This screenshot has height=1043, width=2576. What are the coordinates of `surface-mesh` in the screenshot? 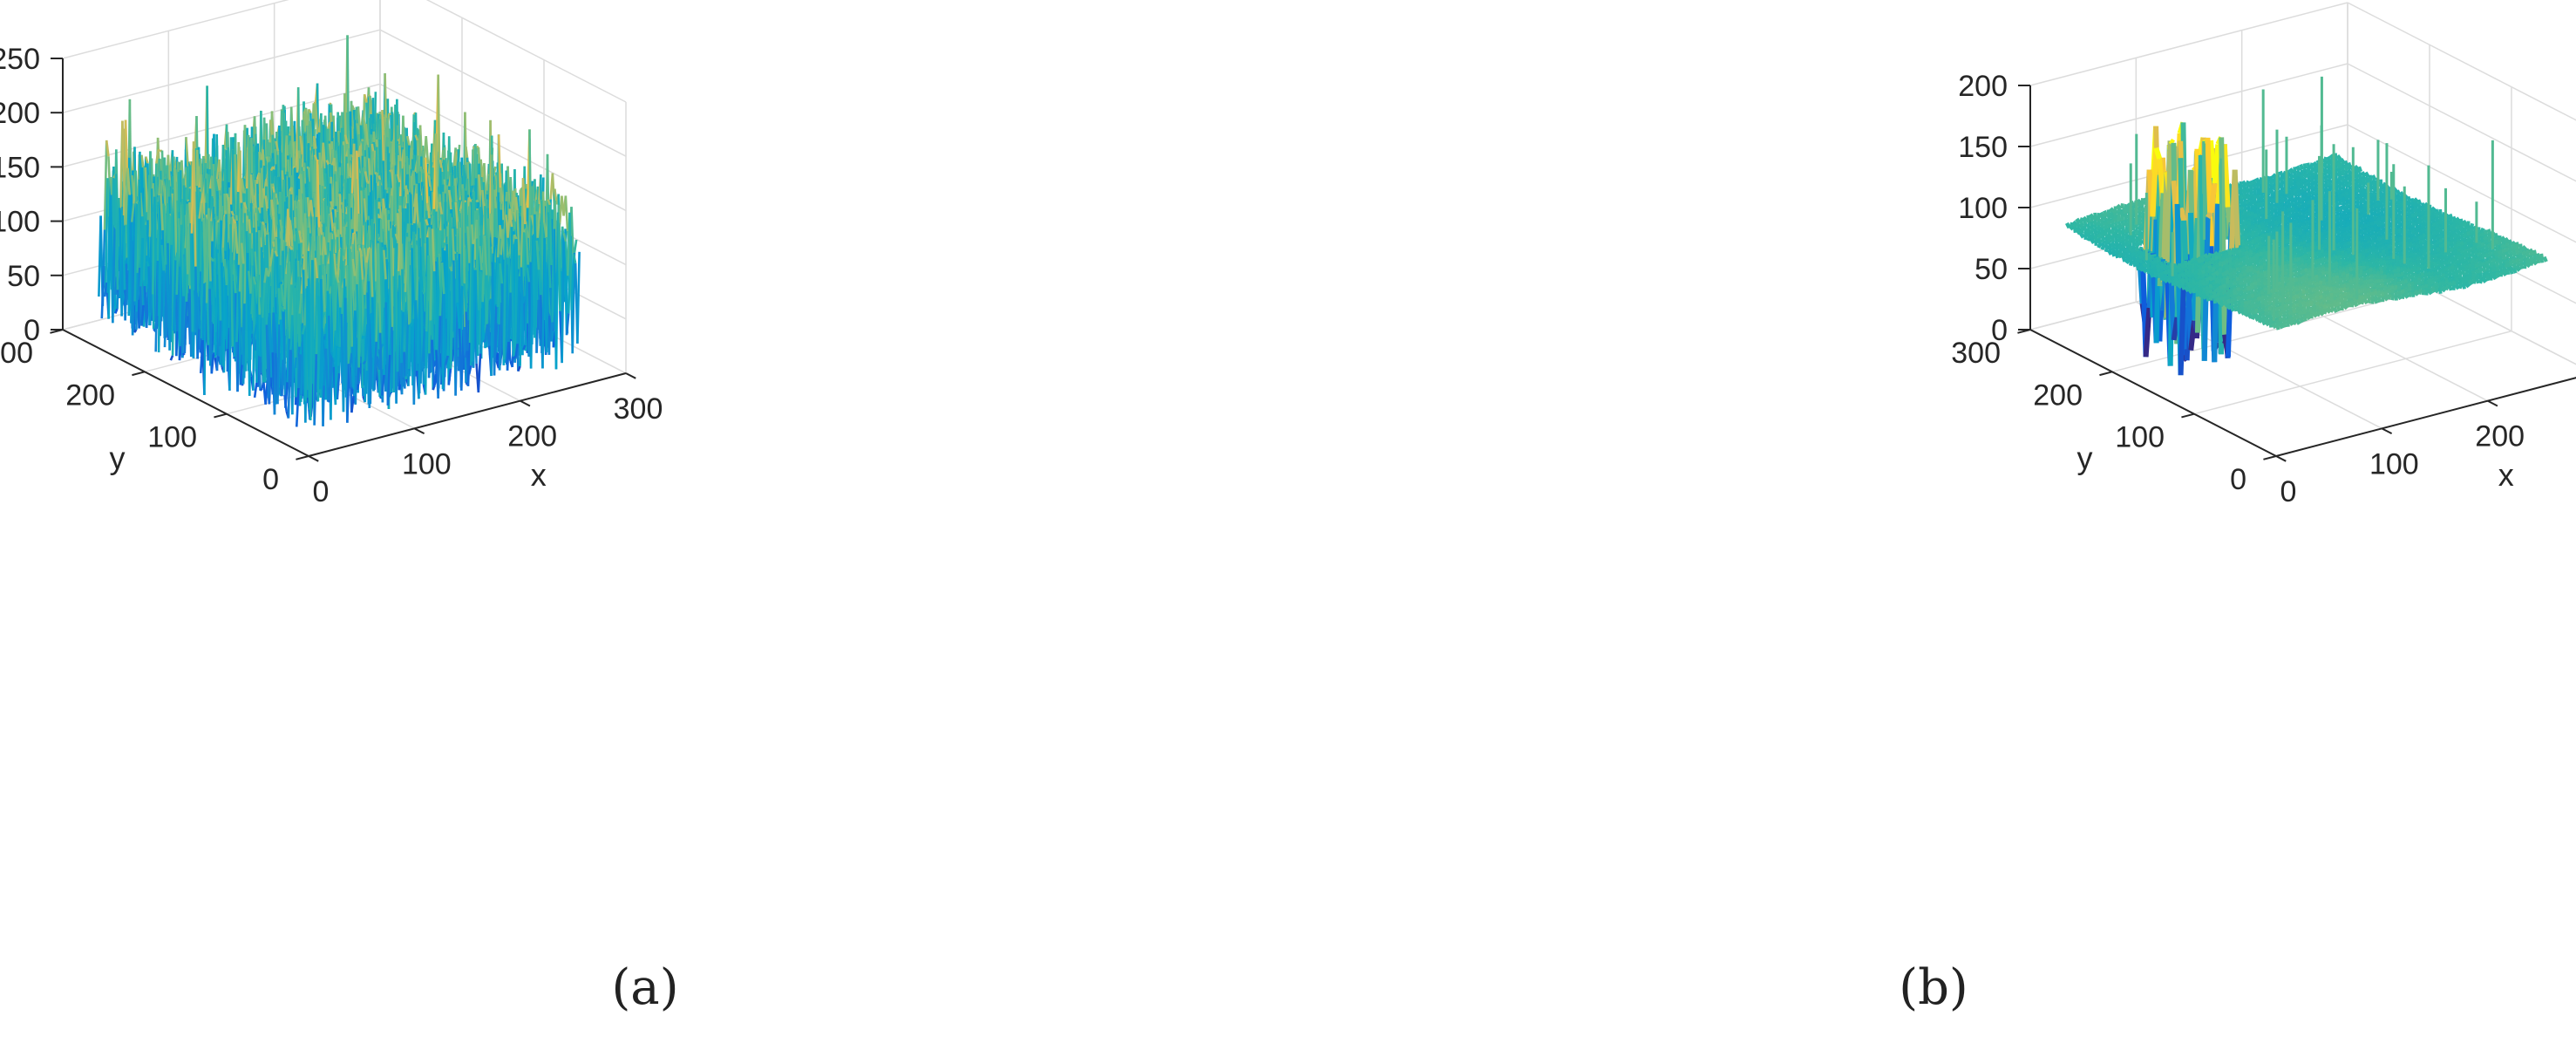 It's located at (339, 231).